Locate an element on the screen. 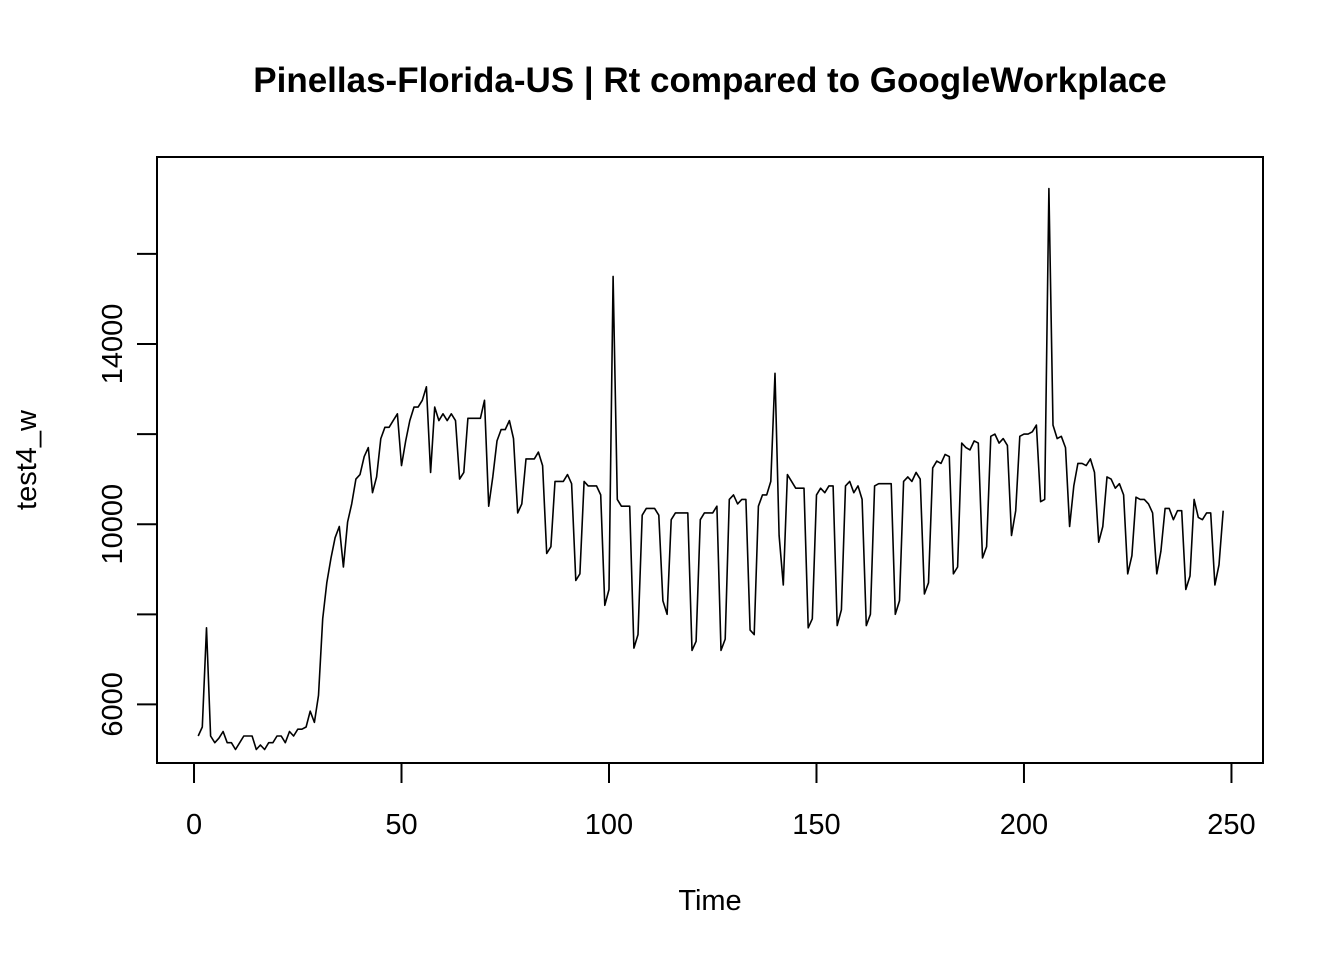  x-axis-label: Time is located at coordinates (709, 901).